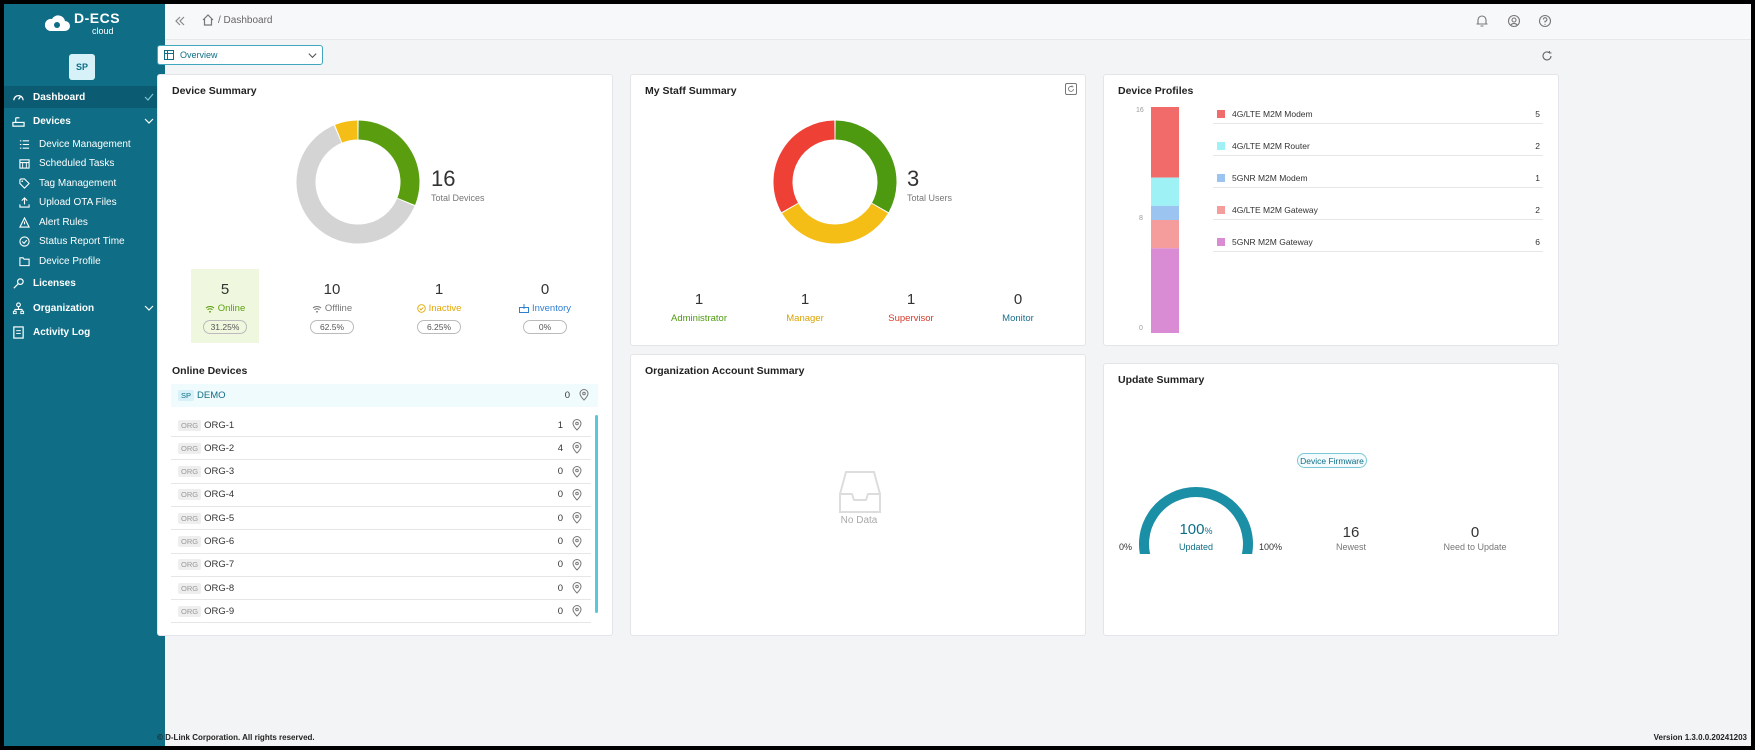  I want to click on org-account-summary-card: Organization Account Summary No Data, so click(858, 495).